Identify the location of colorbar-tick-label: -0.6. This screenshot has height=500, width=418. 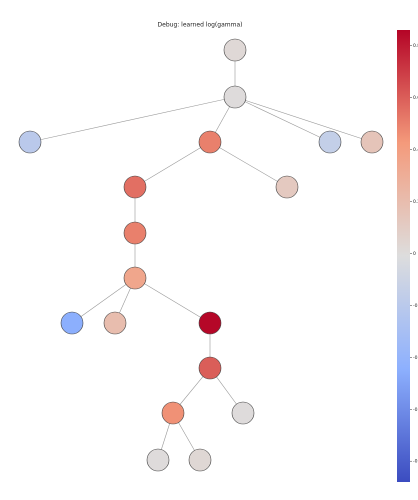
(415, 410).